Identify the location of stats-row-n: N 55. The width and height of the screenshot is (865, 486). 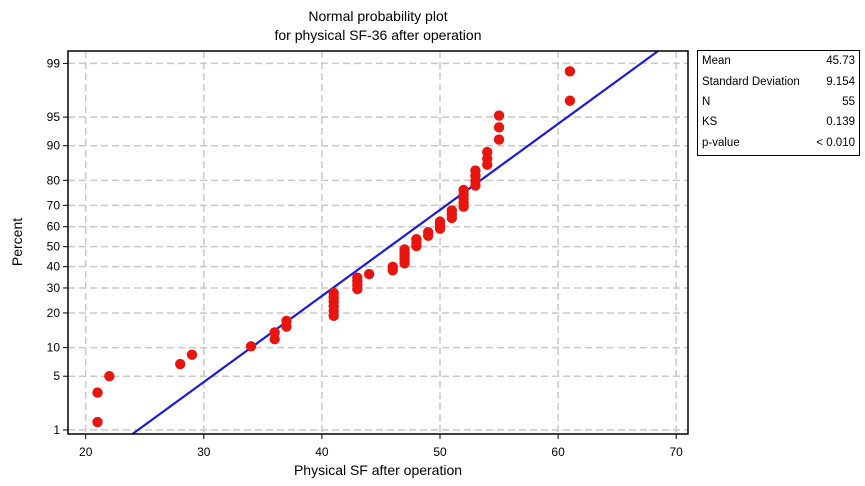
(778, 102).